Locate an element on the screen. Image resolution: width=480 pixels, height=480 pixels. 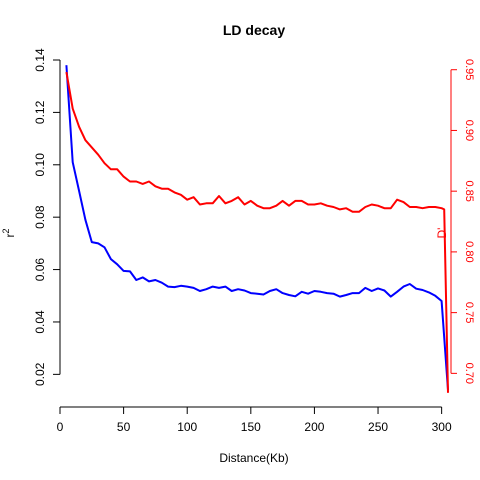
y-axis-left-label: r2 is located at coordinates (9, 232).